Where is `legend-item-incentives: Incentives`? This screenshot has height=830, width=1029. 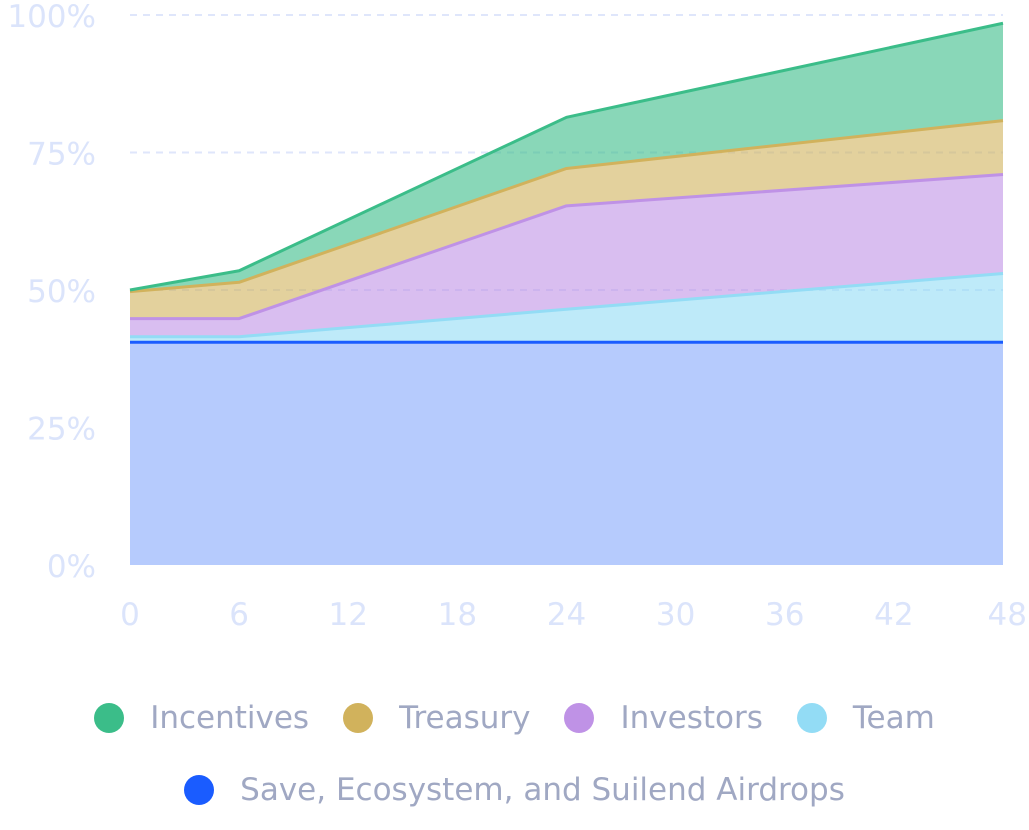 legend-item-incentives: Incentives is located at coordinates (201, 718).